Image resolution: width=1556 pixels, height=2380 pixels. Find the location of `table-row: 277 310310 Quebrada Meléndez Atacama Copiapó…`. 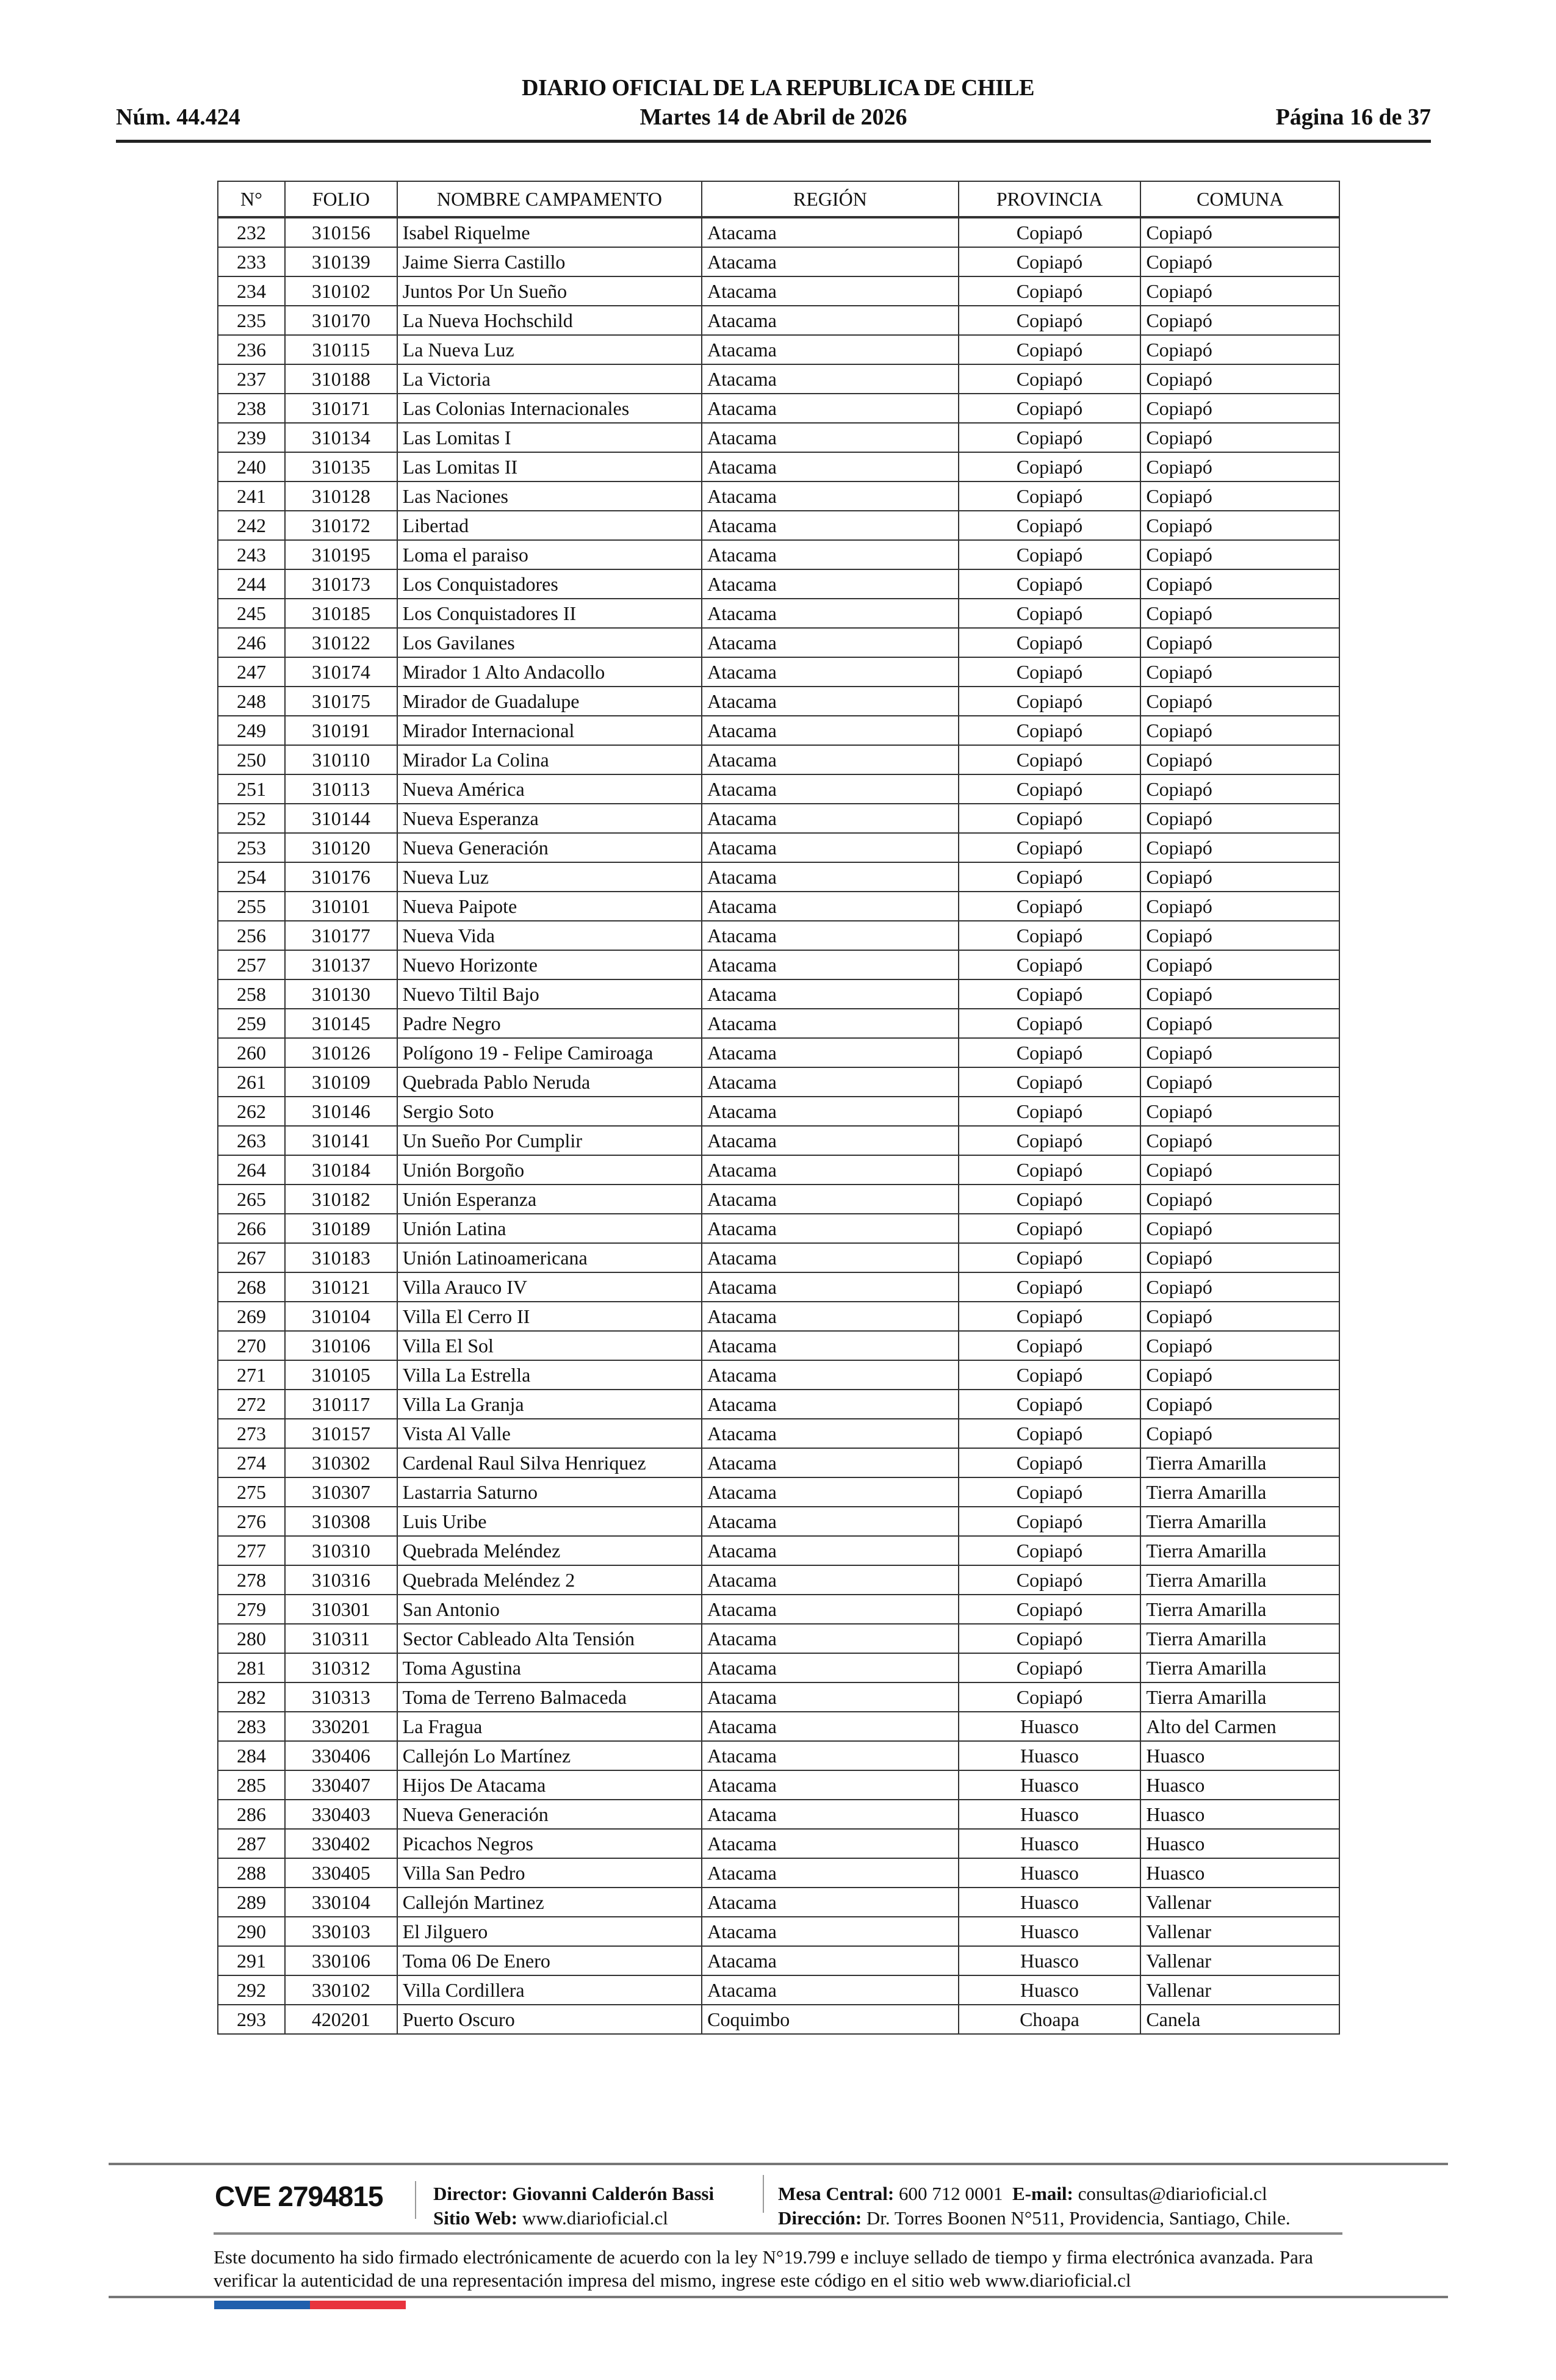

table-row: 277 310310 Quebrada Meléndez Atacama Copiapó… is located at coordinates (778, 1550).